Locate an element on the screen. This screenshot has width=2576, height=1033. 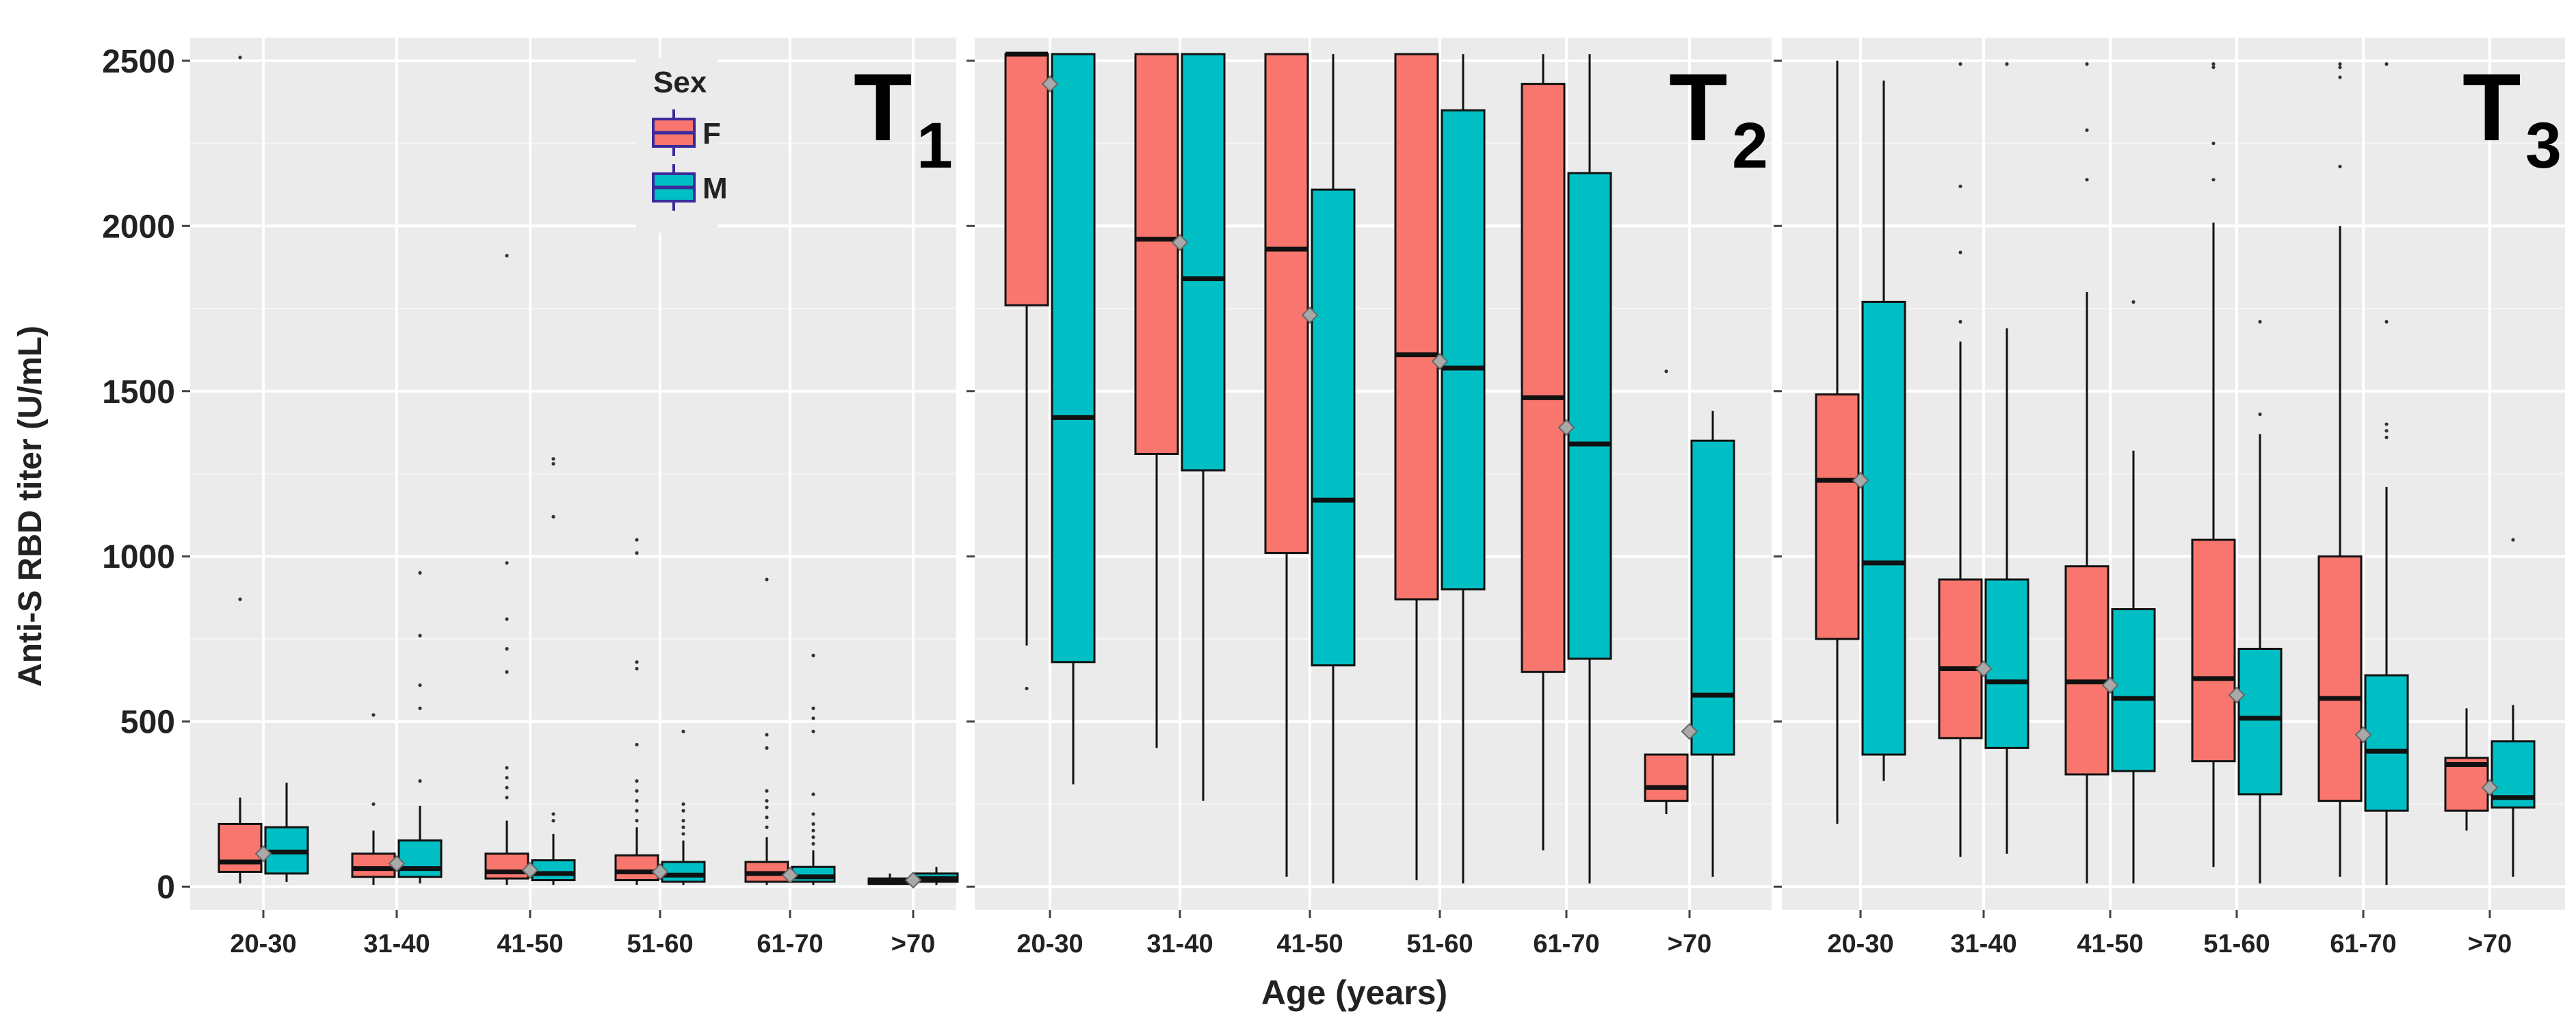
panel-title-sub: 2 is located at coordinates (1750, 145).